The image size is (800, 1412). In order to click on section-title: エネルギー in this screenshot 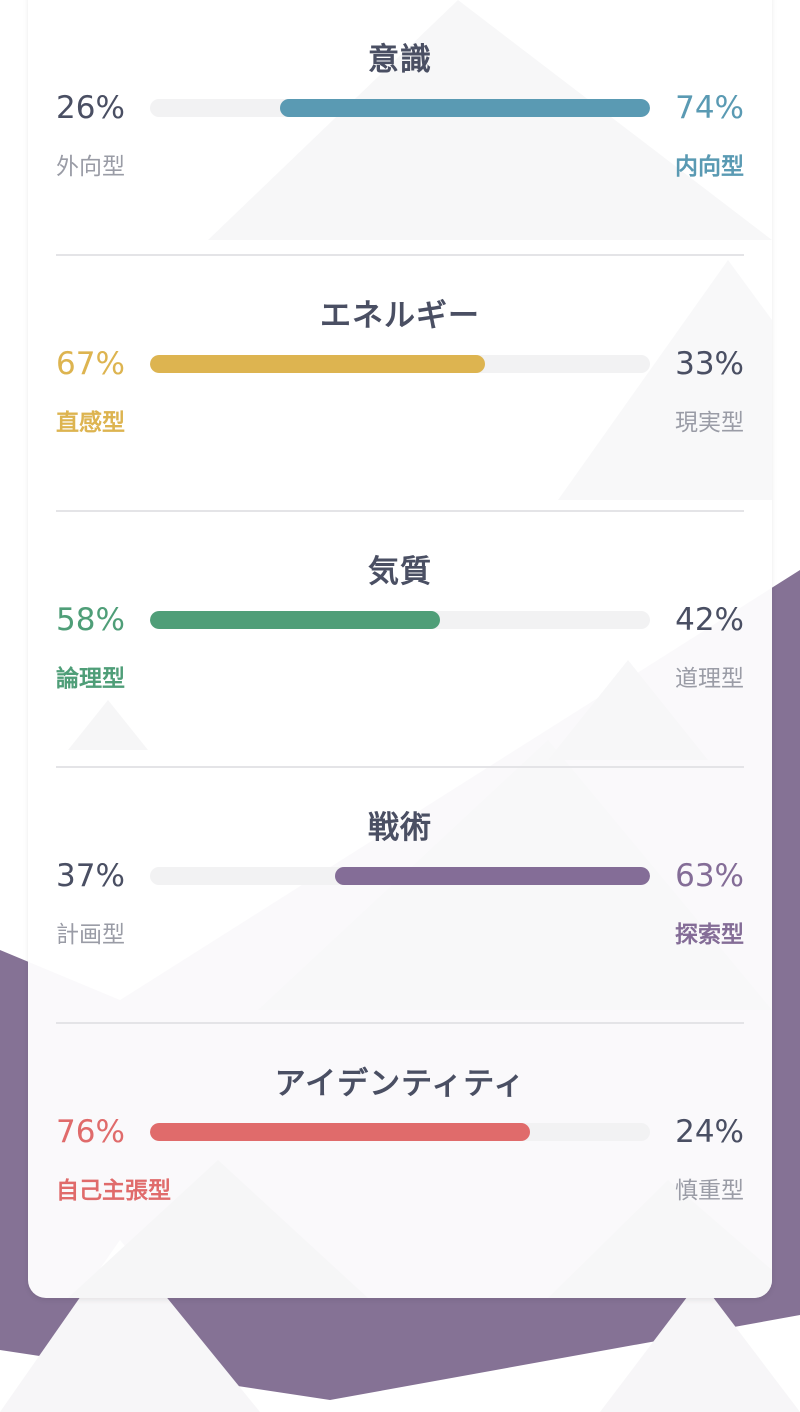, I will do `click(400, 316)`.